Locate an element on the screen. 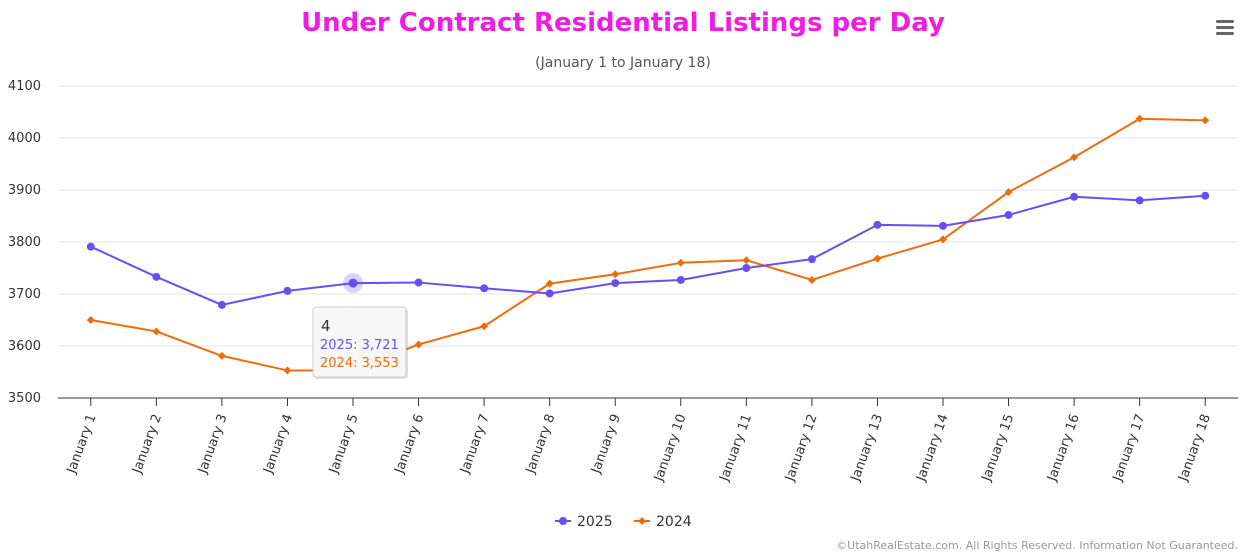 The height and width of the screenshot is (560, 1246). hamburger-menu-icon is located at coordinates (1225, 28).